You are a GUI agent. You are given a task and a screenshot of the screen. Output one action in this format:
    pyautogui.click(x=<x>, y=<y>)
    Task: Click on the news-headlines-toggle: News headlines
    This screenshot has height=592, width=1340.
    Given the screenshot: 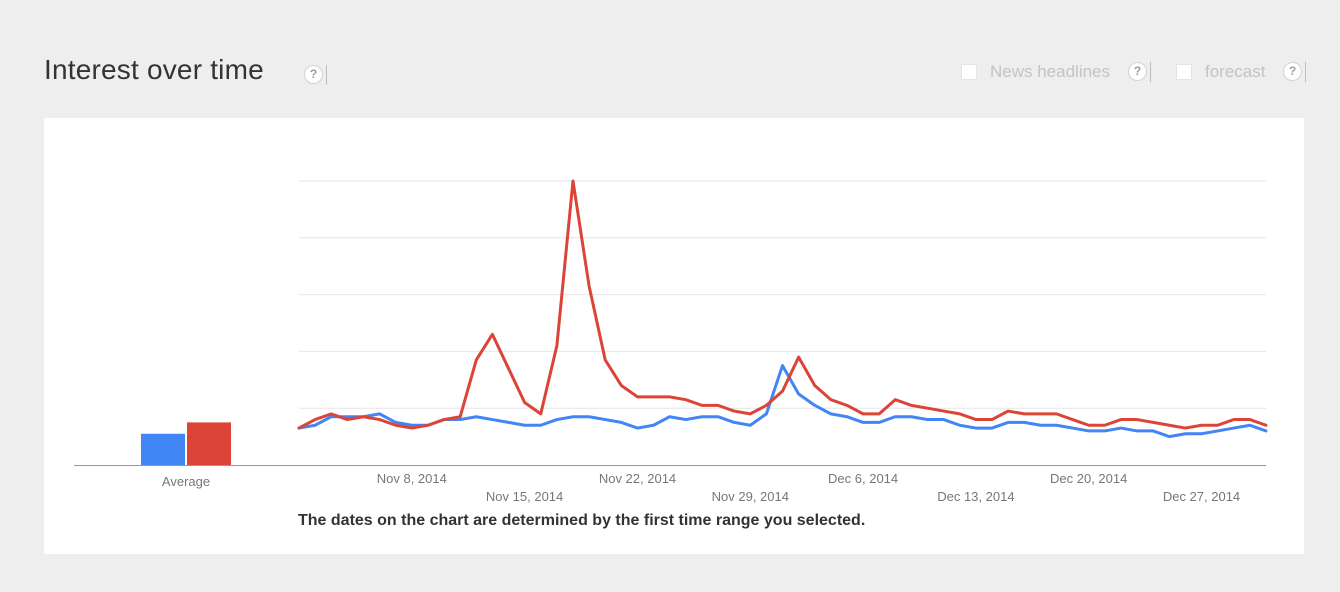 What is the action you would take?
    pyautogui.click(x=1035, y=72)
    